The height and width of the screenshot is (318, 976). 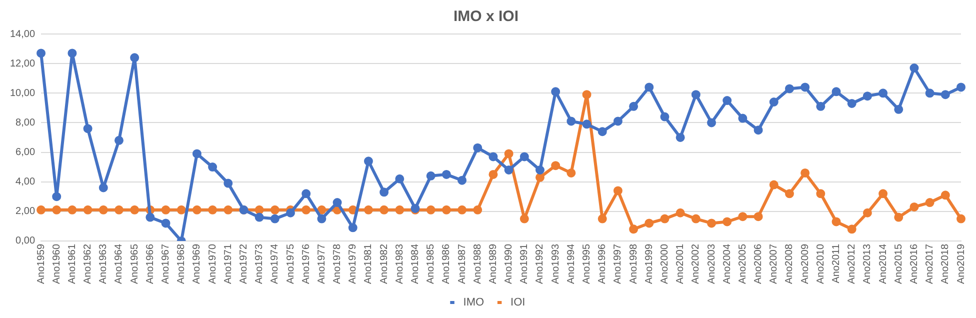 What do you see at coordinates (228, 264) in the screenshot?
I see `x-tick-label: Ano1971` at bounding box center [228, 264].